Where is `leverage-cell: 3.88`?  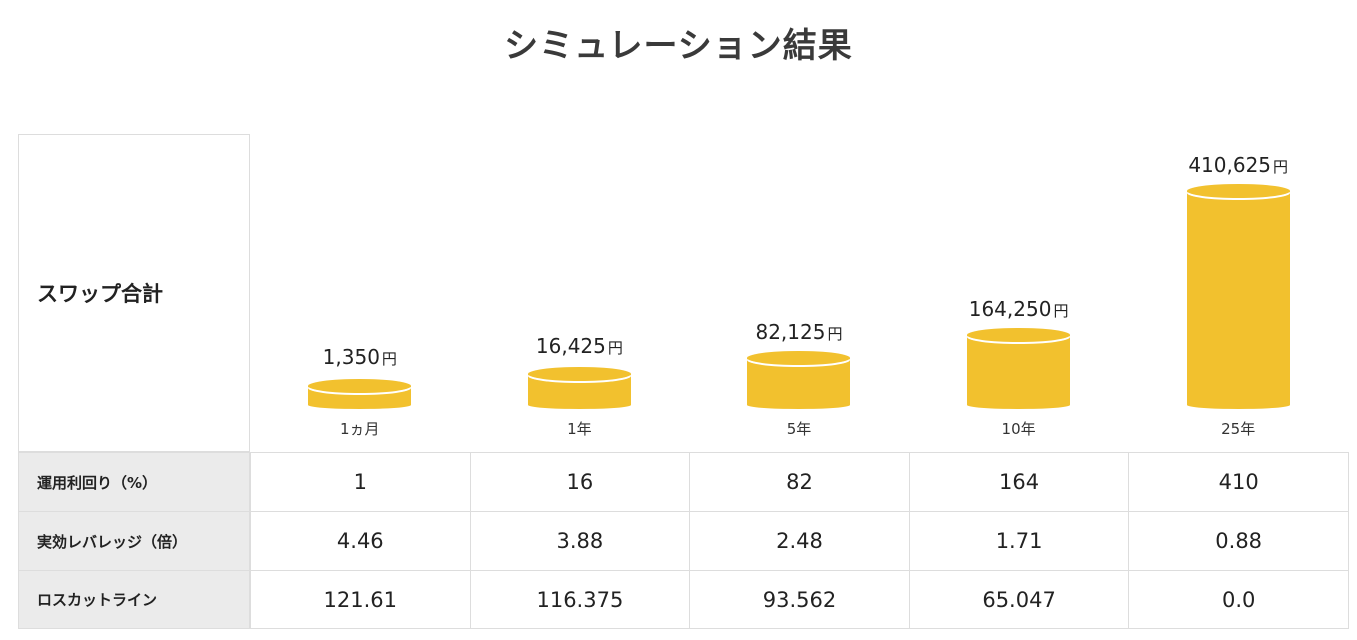
leverage-cell: 3.88 is located at coordinates (579, 540).